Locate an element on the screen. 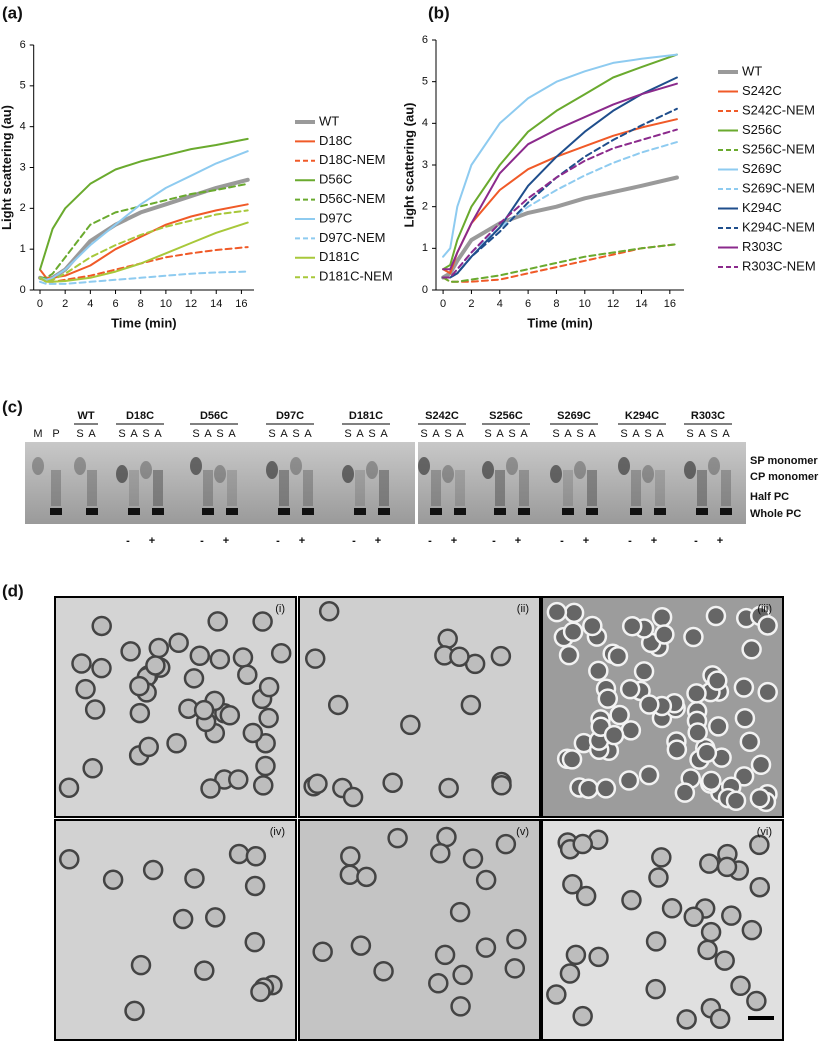  x-tick-label: 4 is located at coordinates (500, 304).